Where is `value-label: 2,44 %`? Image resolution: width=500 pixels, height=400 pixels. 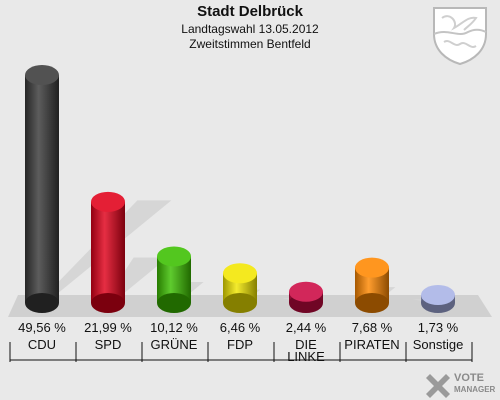
value-label: 2,44 % is located at coordinates (306, 327).